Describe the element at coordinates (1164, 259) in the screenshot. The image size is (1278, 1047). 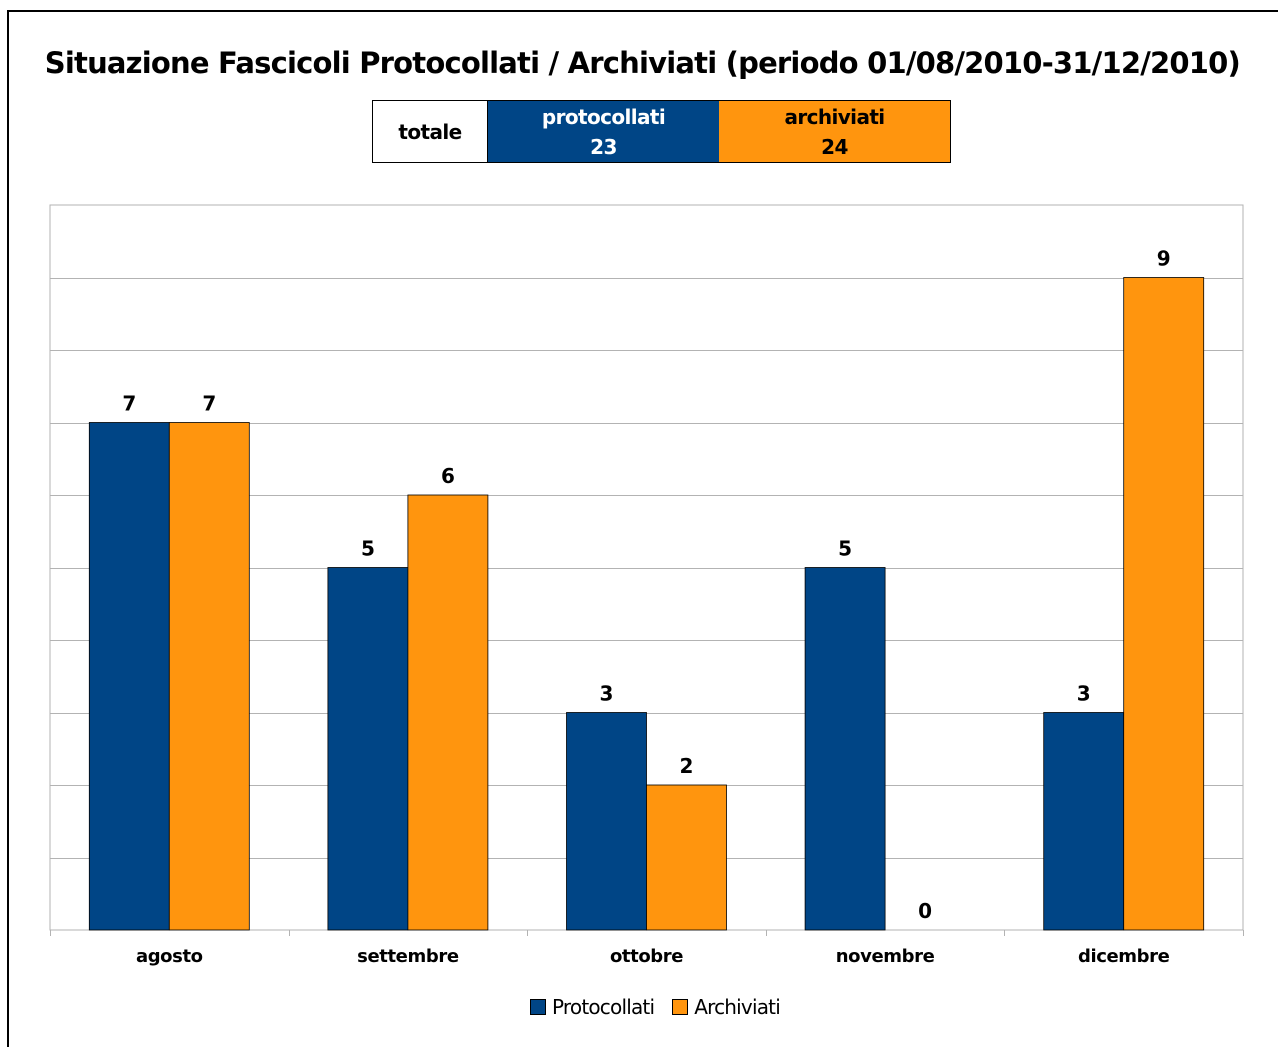
I see `data-label: 9` at that location.